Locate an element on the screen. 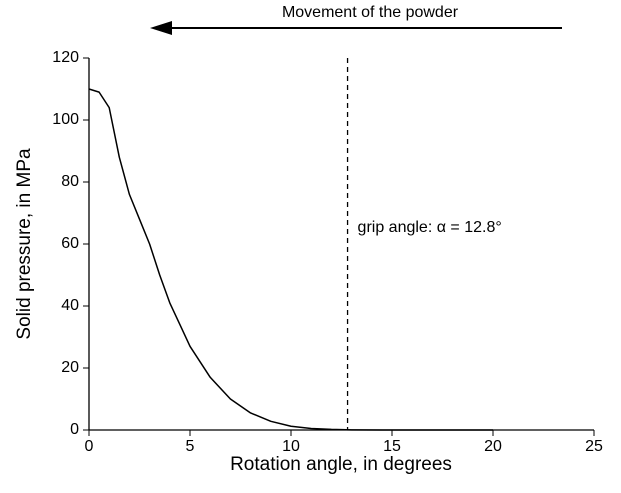 This screenshot has height=493, width=621. y-tick-label: 100 is located at coordinates (65, 119).